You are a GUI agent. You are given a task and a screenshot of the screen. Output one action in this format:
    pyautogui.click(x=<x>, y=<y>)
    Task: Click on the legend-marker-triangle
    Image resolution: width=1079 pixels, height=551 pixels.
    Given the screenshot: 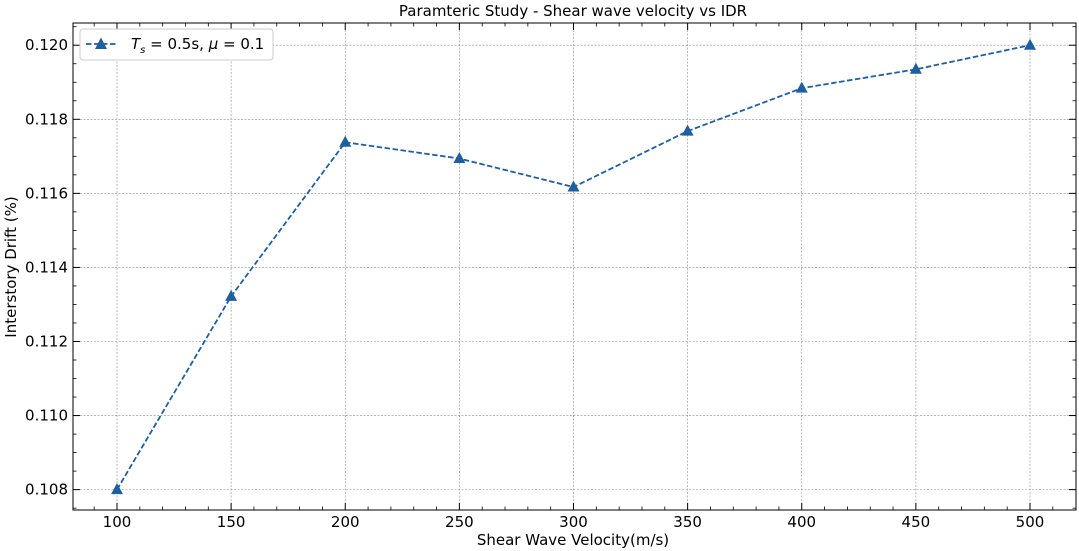 What is the action you would take?
    pyautogui.click(x=101, y=43)
    